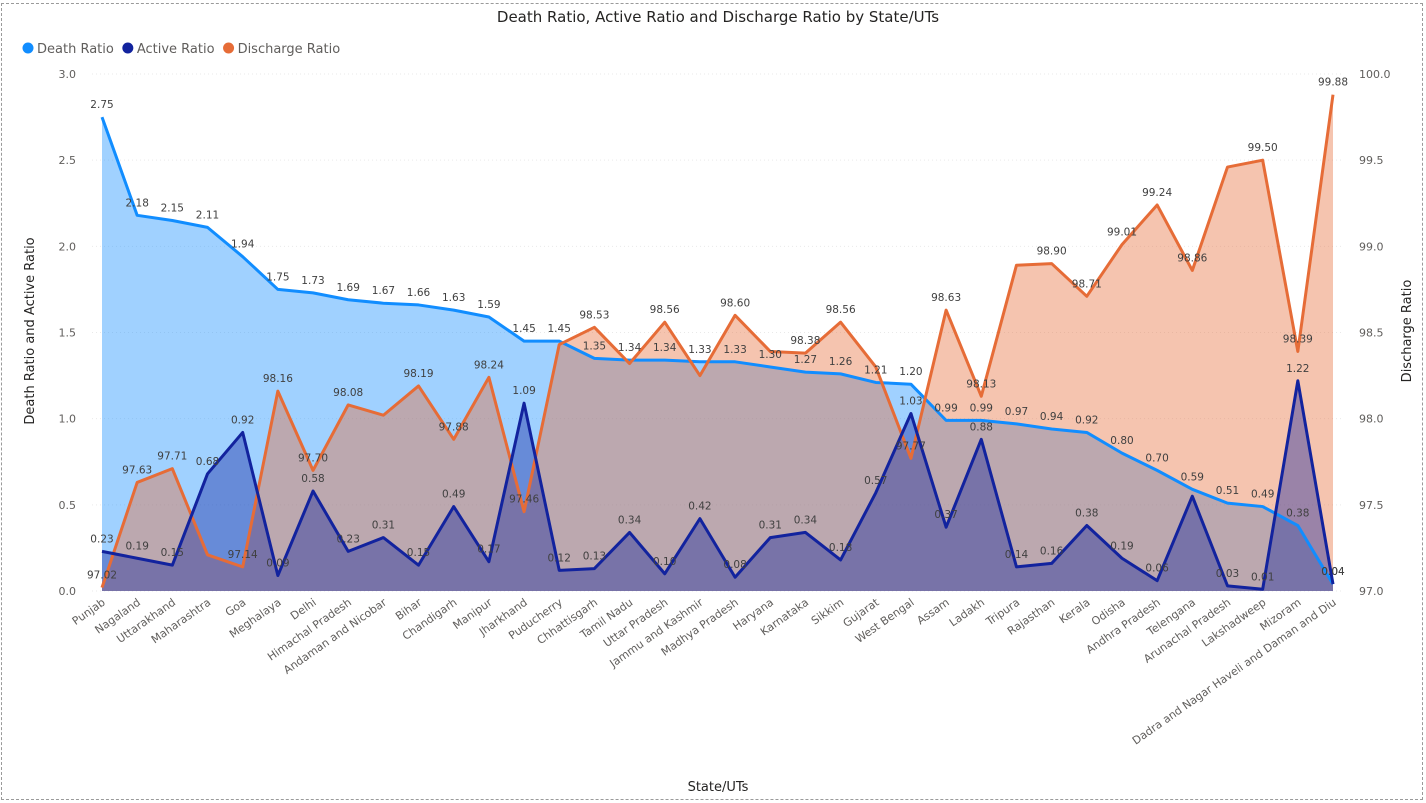 Image resolution: width=1426 pixels, height=803 pixels. I want to click on death-ratio-data-label: 1.21, so click(875, 371).